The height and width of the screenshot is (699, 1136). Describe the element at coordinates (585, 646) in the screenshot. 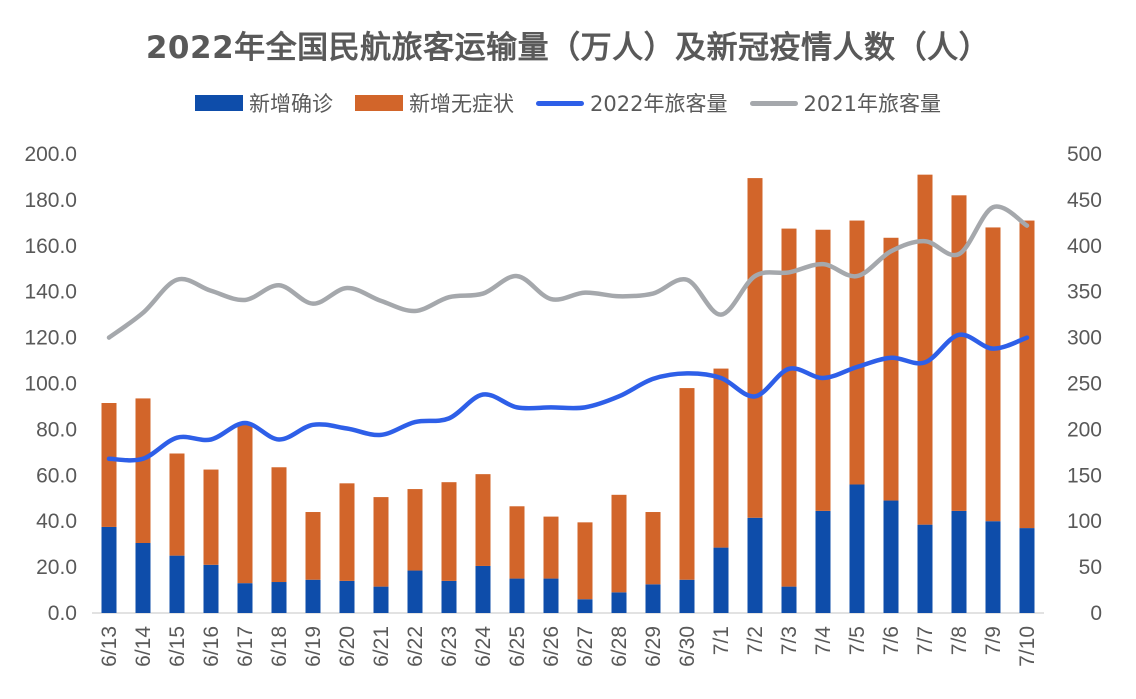

I see `x-tick-label: 6/27` at that location.